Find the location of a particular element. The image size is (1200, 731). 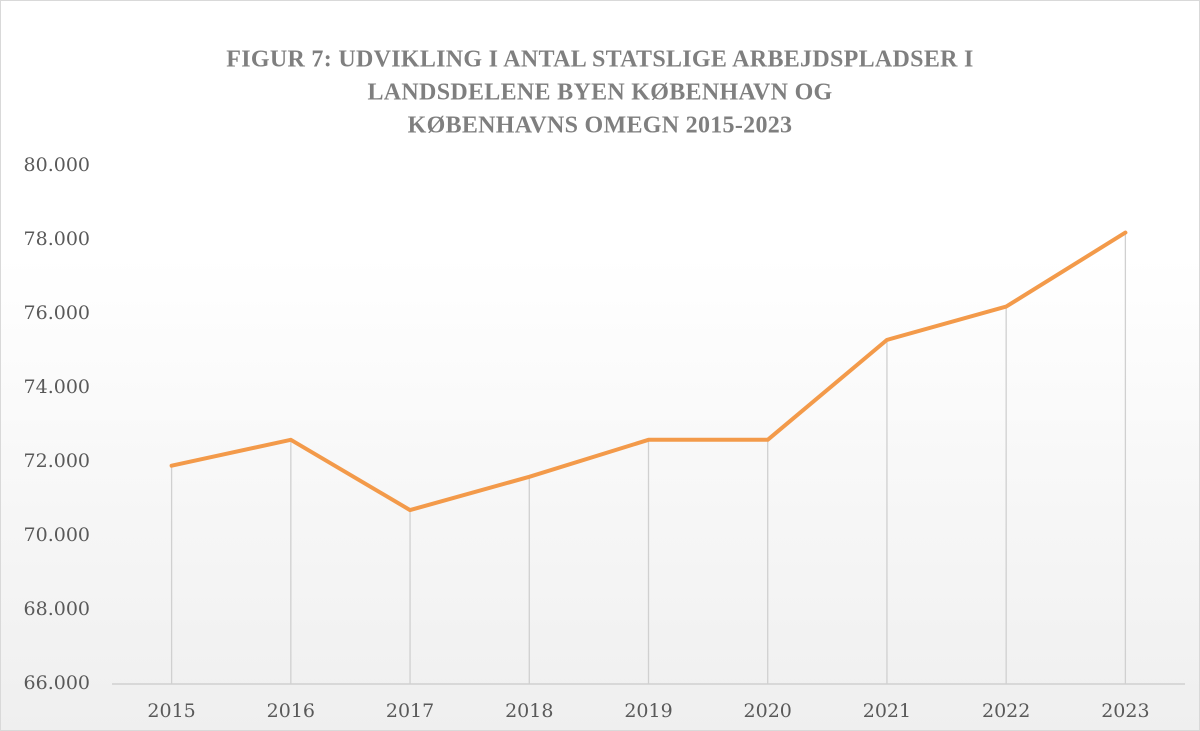

chart-title: KØBENHAVNS OMEGN 2015-2023 is located at coordinates (600, 126).